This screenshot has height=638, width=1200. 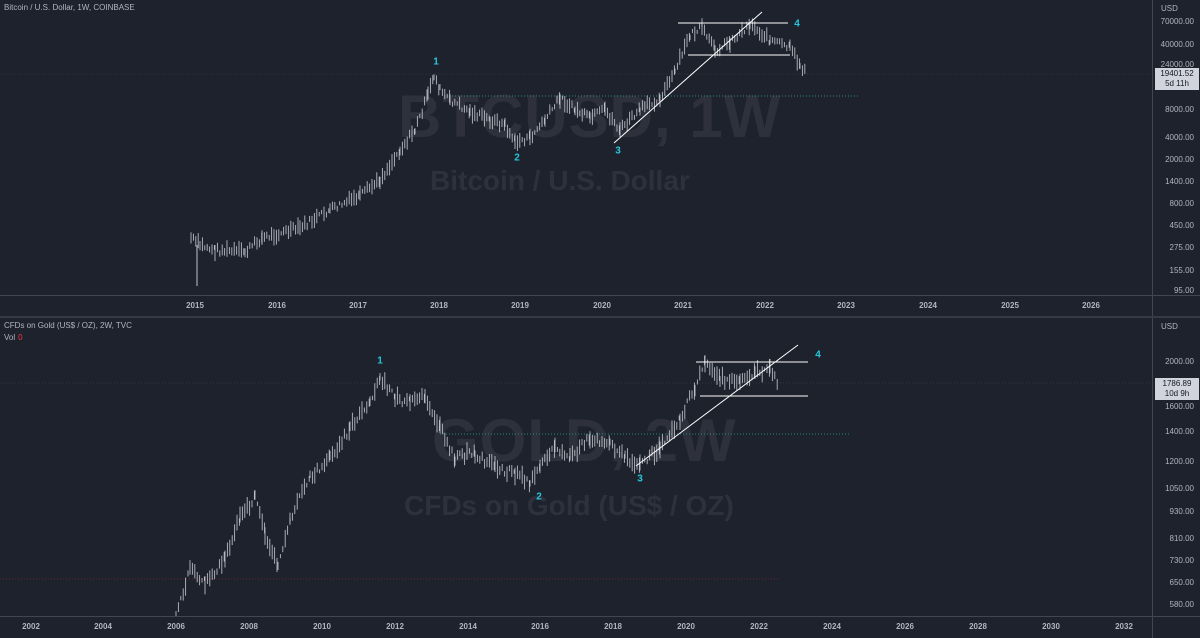 I want to click on btc-price-tick: 24000.00, so click(x=1177, y=64).